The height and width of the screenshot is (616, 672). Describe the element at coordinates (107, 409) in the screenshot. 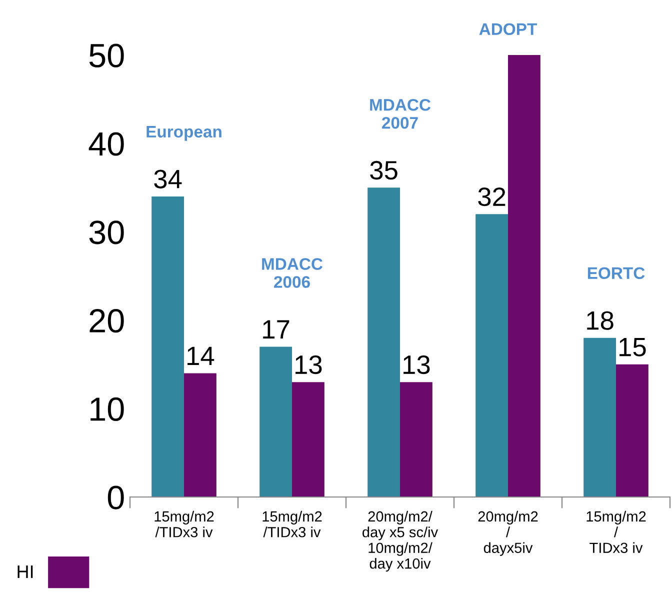

I see `y-tick-label: 10` at that location.